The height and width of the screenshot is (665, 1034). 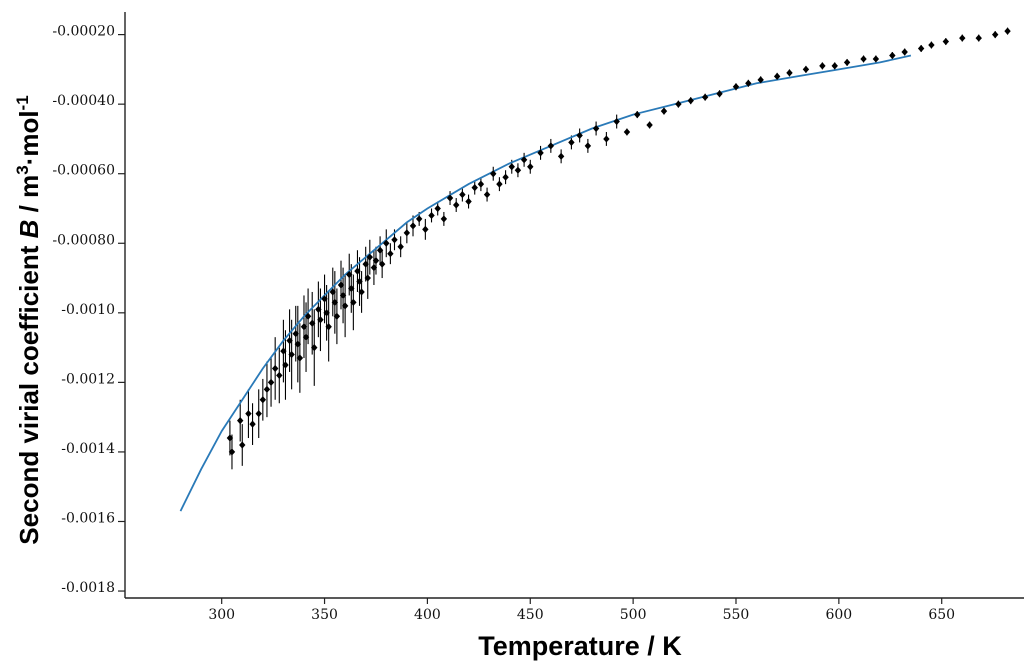 I want to click on x-tick-label: 650, so click(x=941, y=615).